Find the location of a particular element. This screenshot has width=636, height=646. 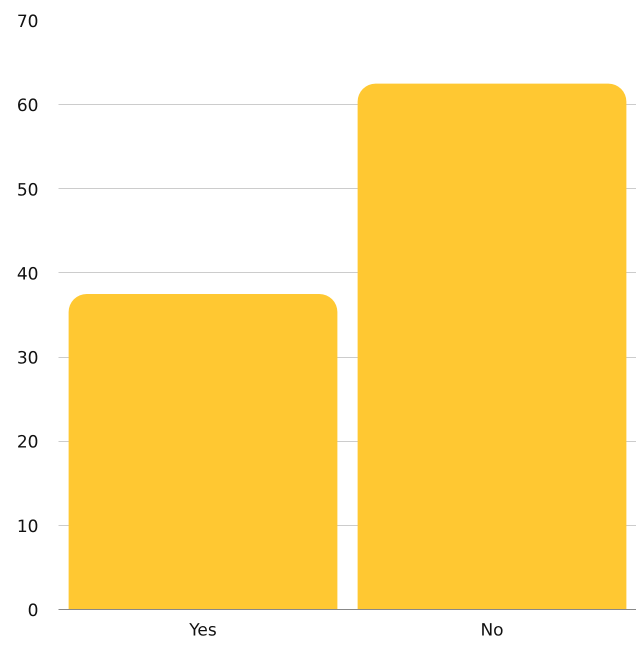

y-tick-label: 50 is located at coordinates (27, 190).